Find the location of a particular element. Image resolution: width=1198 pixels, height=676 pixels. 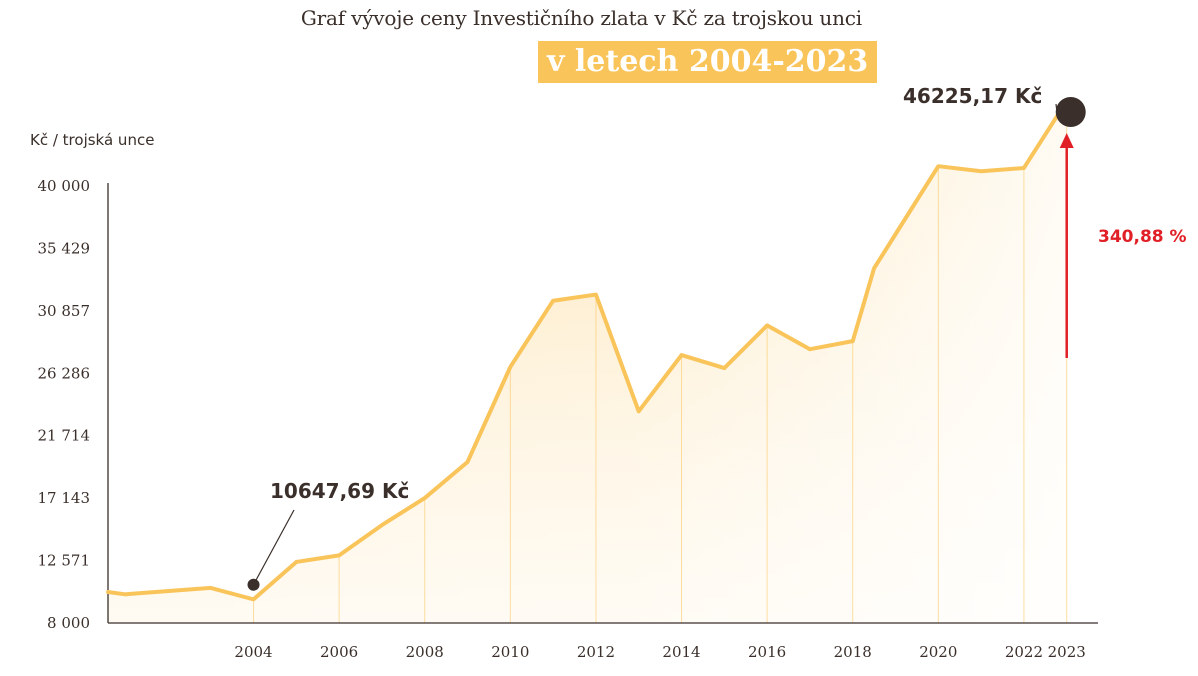

y-tick-label: 12 571 is located at coordinates (64, 561).